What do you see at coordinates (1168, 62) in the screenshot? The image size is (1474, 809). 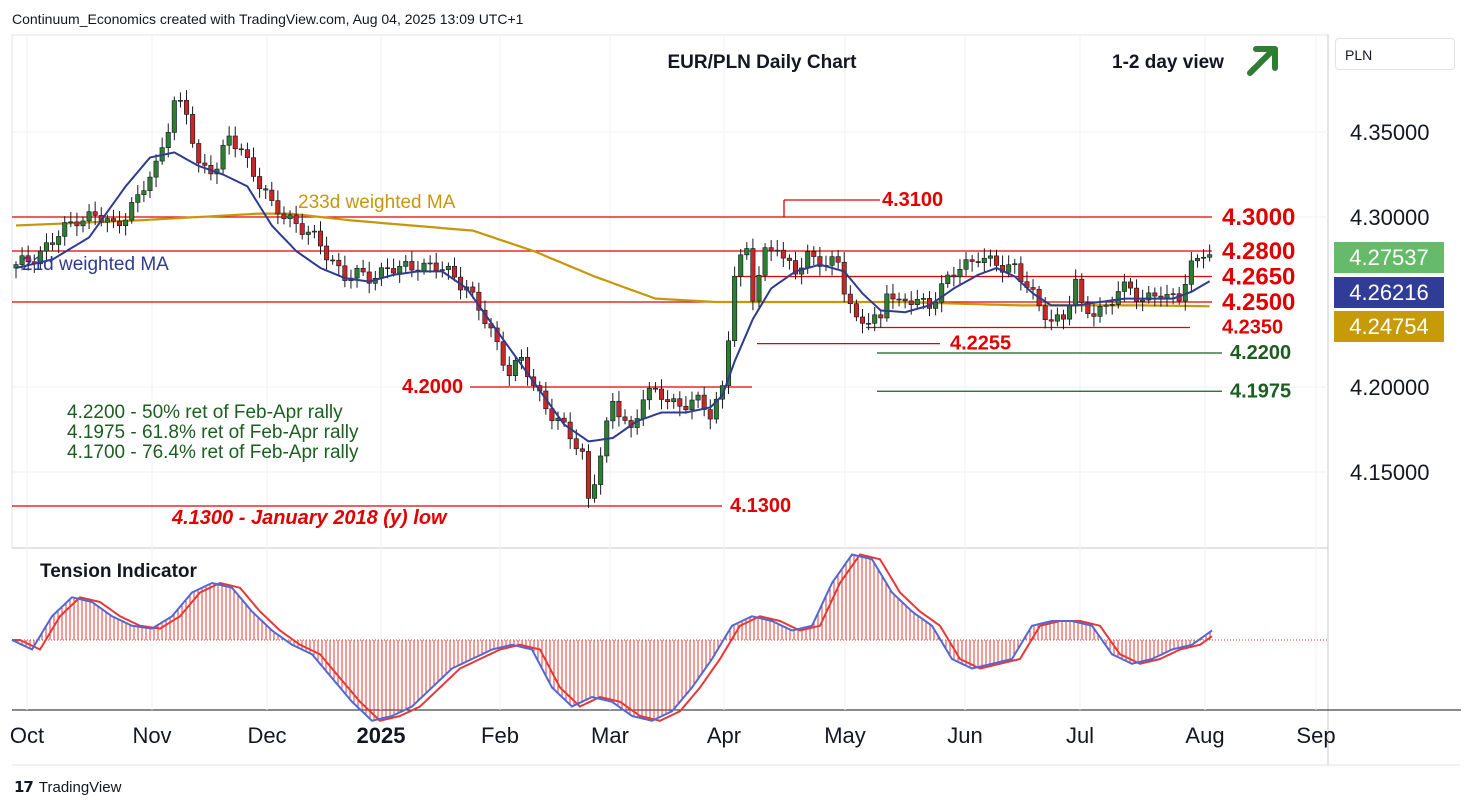 I see `view-label: 1-2 day view` at bounding box center [1168, 62].